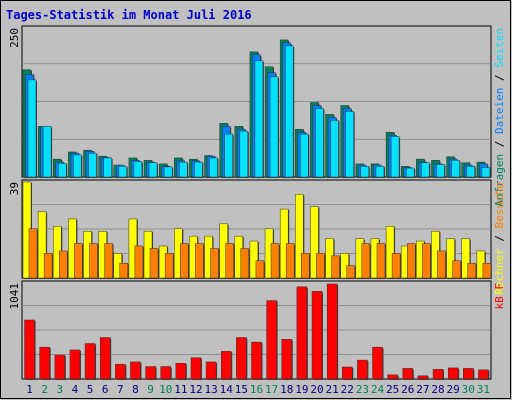 This screenshot has height=400, width=512. I want to click on x-tick-label: 6, so click(105, 389).